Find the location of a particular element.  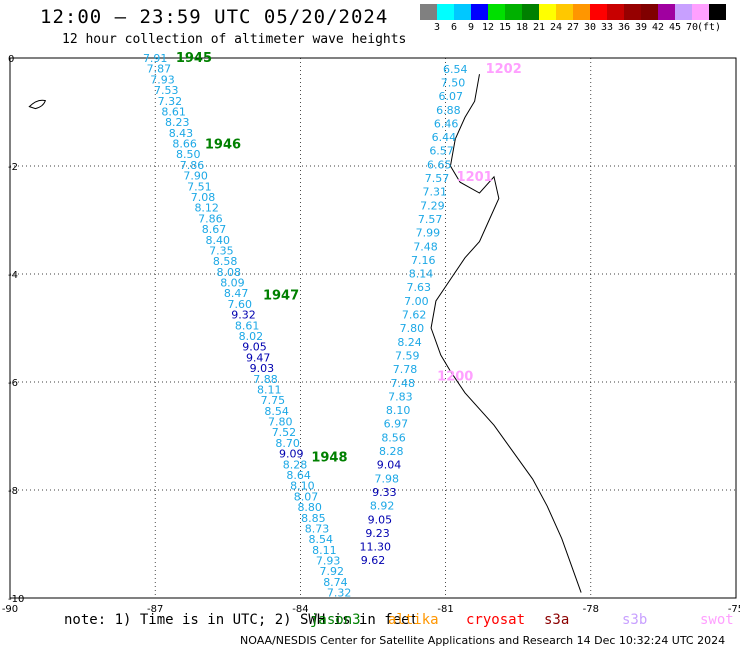

wave-height-value: 7.91 is located at coordinates (155, 58).